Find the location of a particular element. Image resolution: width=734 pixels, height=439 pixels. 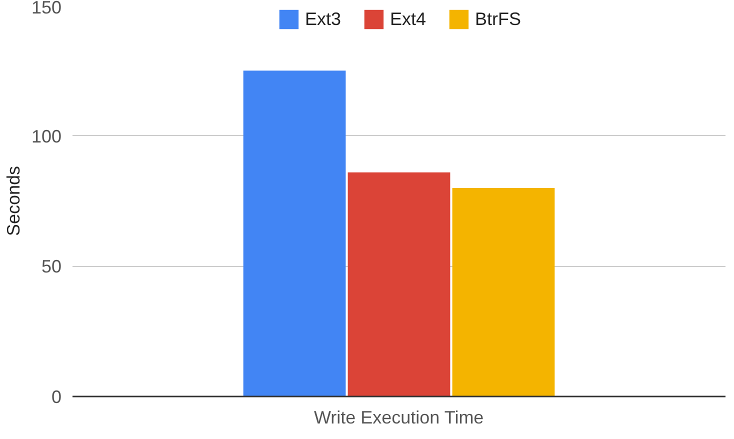

legend-label: Ext4 is located at coordinates (408, 19).